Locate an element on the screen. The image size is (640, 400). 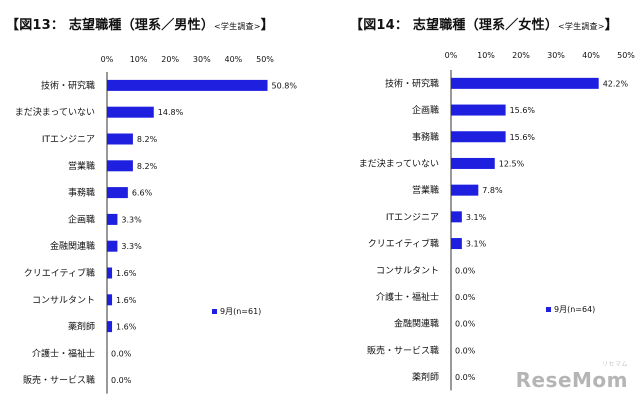
logo-kana: リセマム is located at coordinates (614, 364).